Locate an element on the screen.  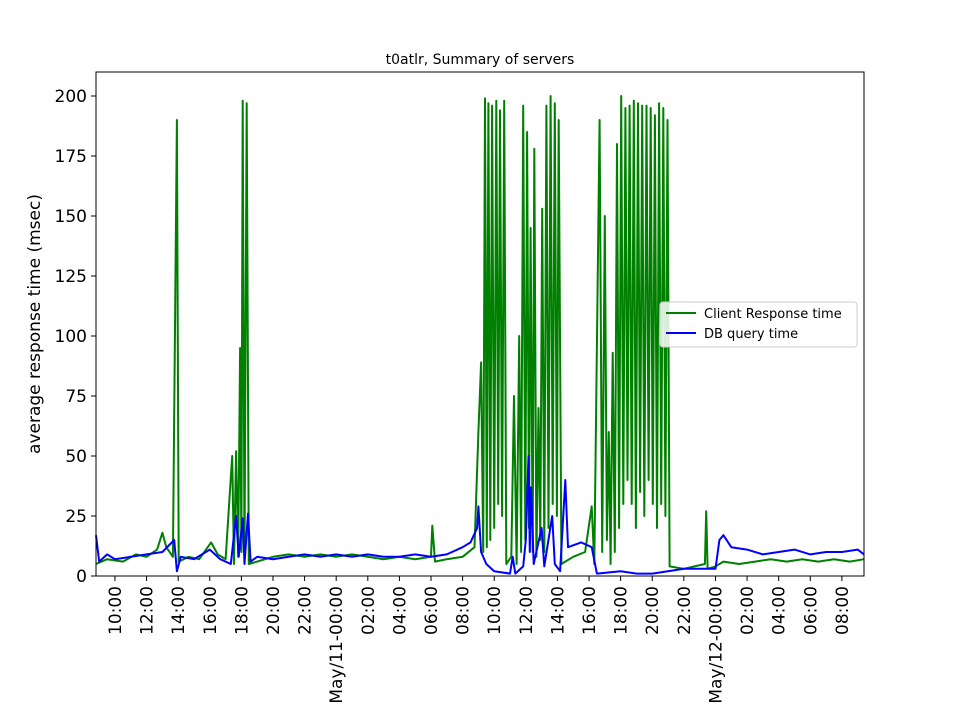
y-tick-label: 175 is located at coordinates (71, 157).